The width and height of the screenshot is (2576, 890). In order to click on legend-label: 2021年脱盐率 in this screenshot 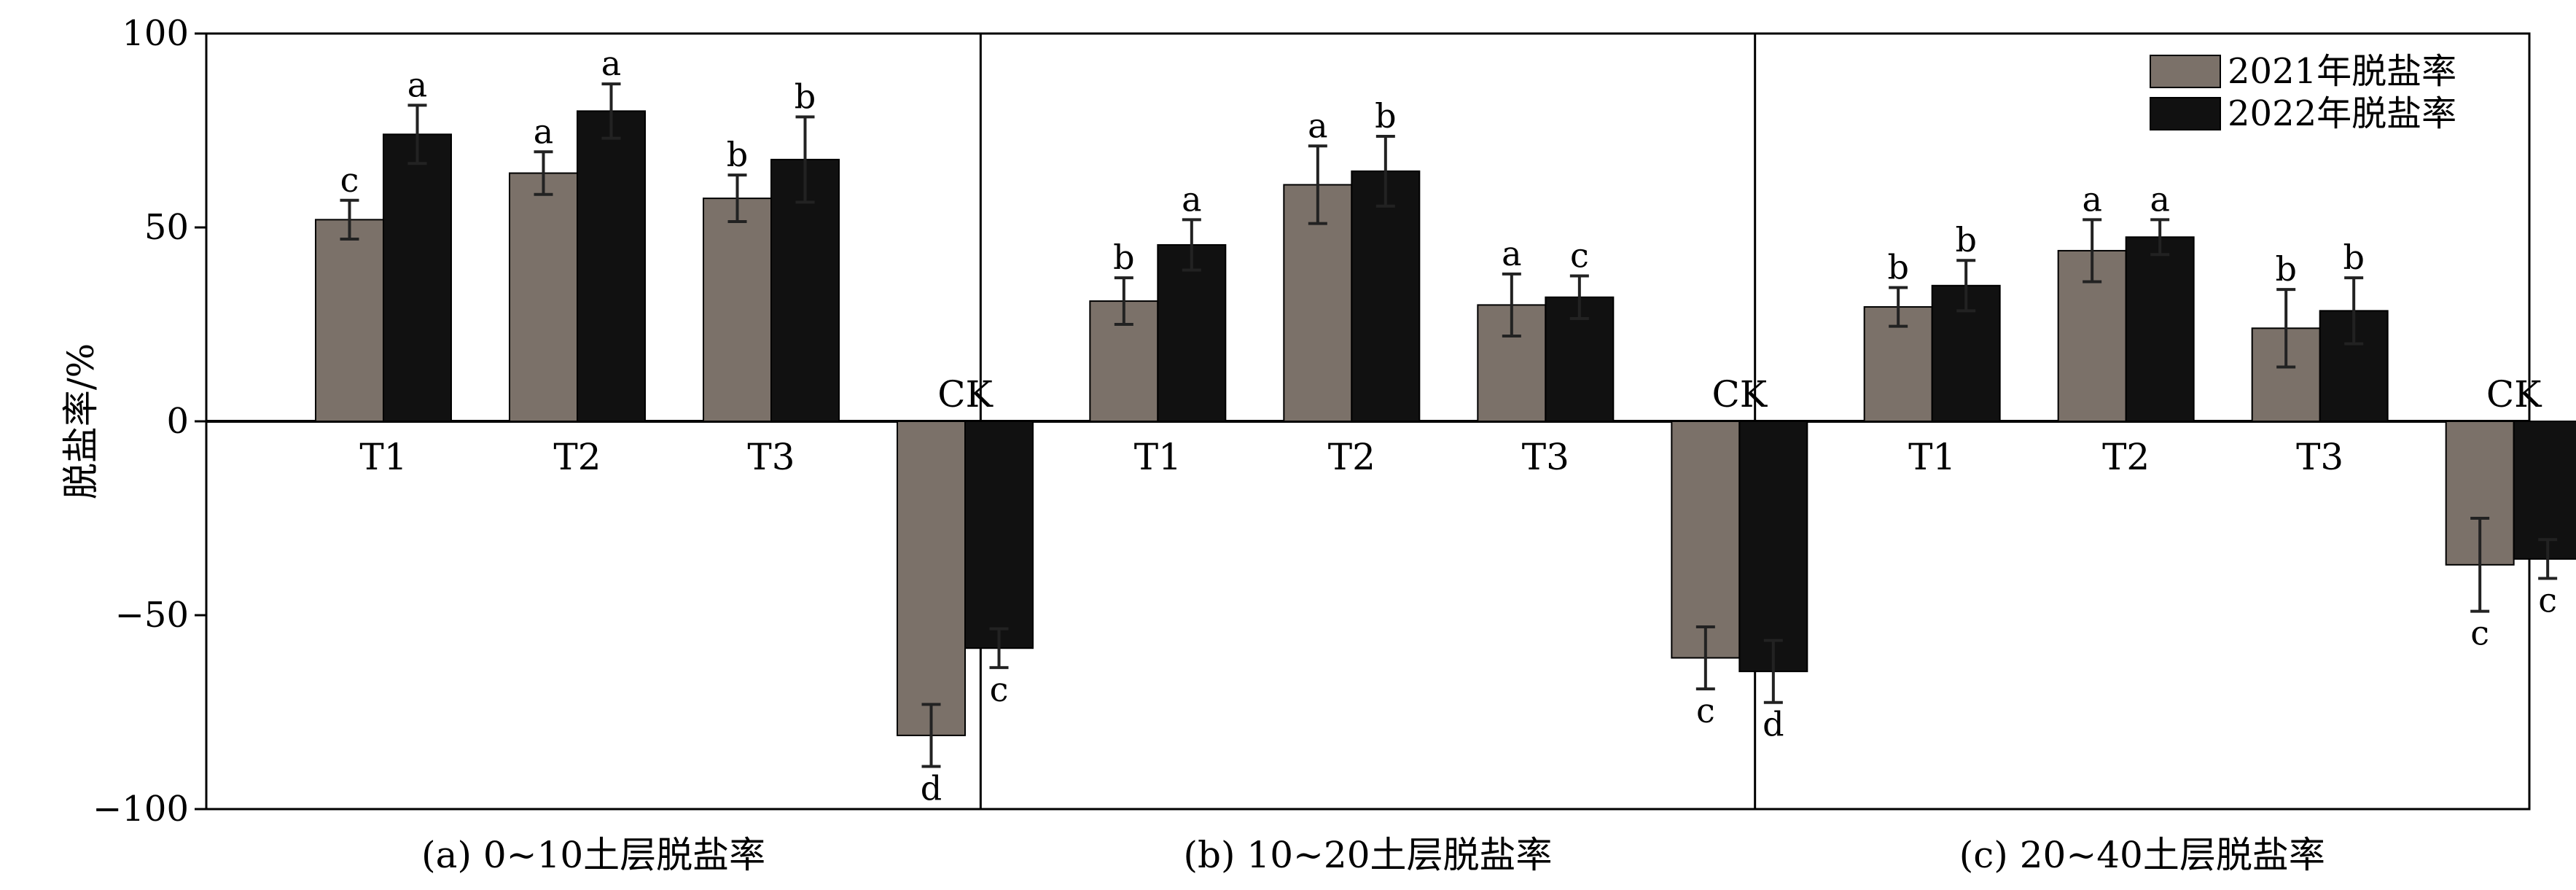, I will do `click(2342, 71)`.